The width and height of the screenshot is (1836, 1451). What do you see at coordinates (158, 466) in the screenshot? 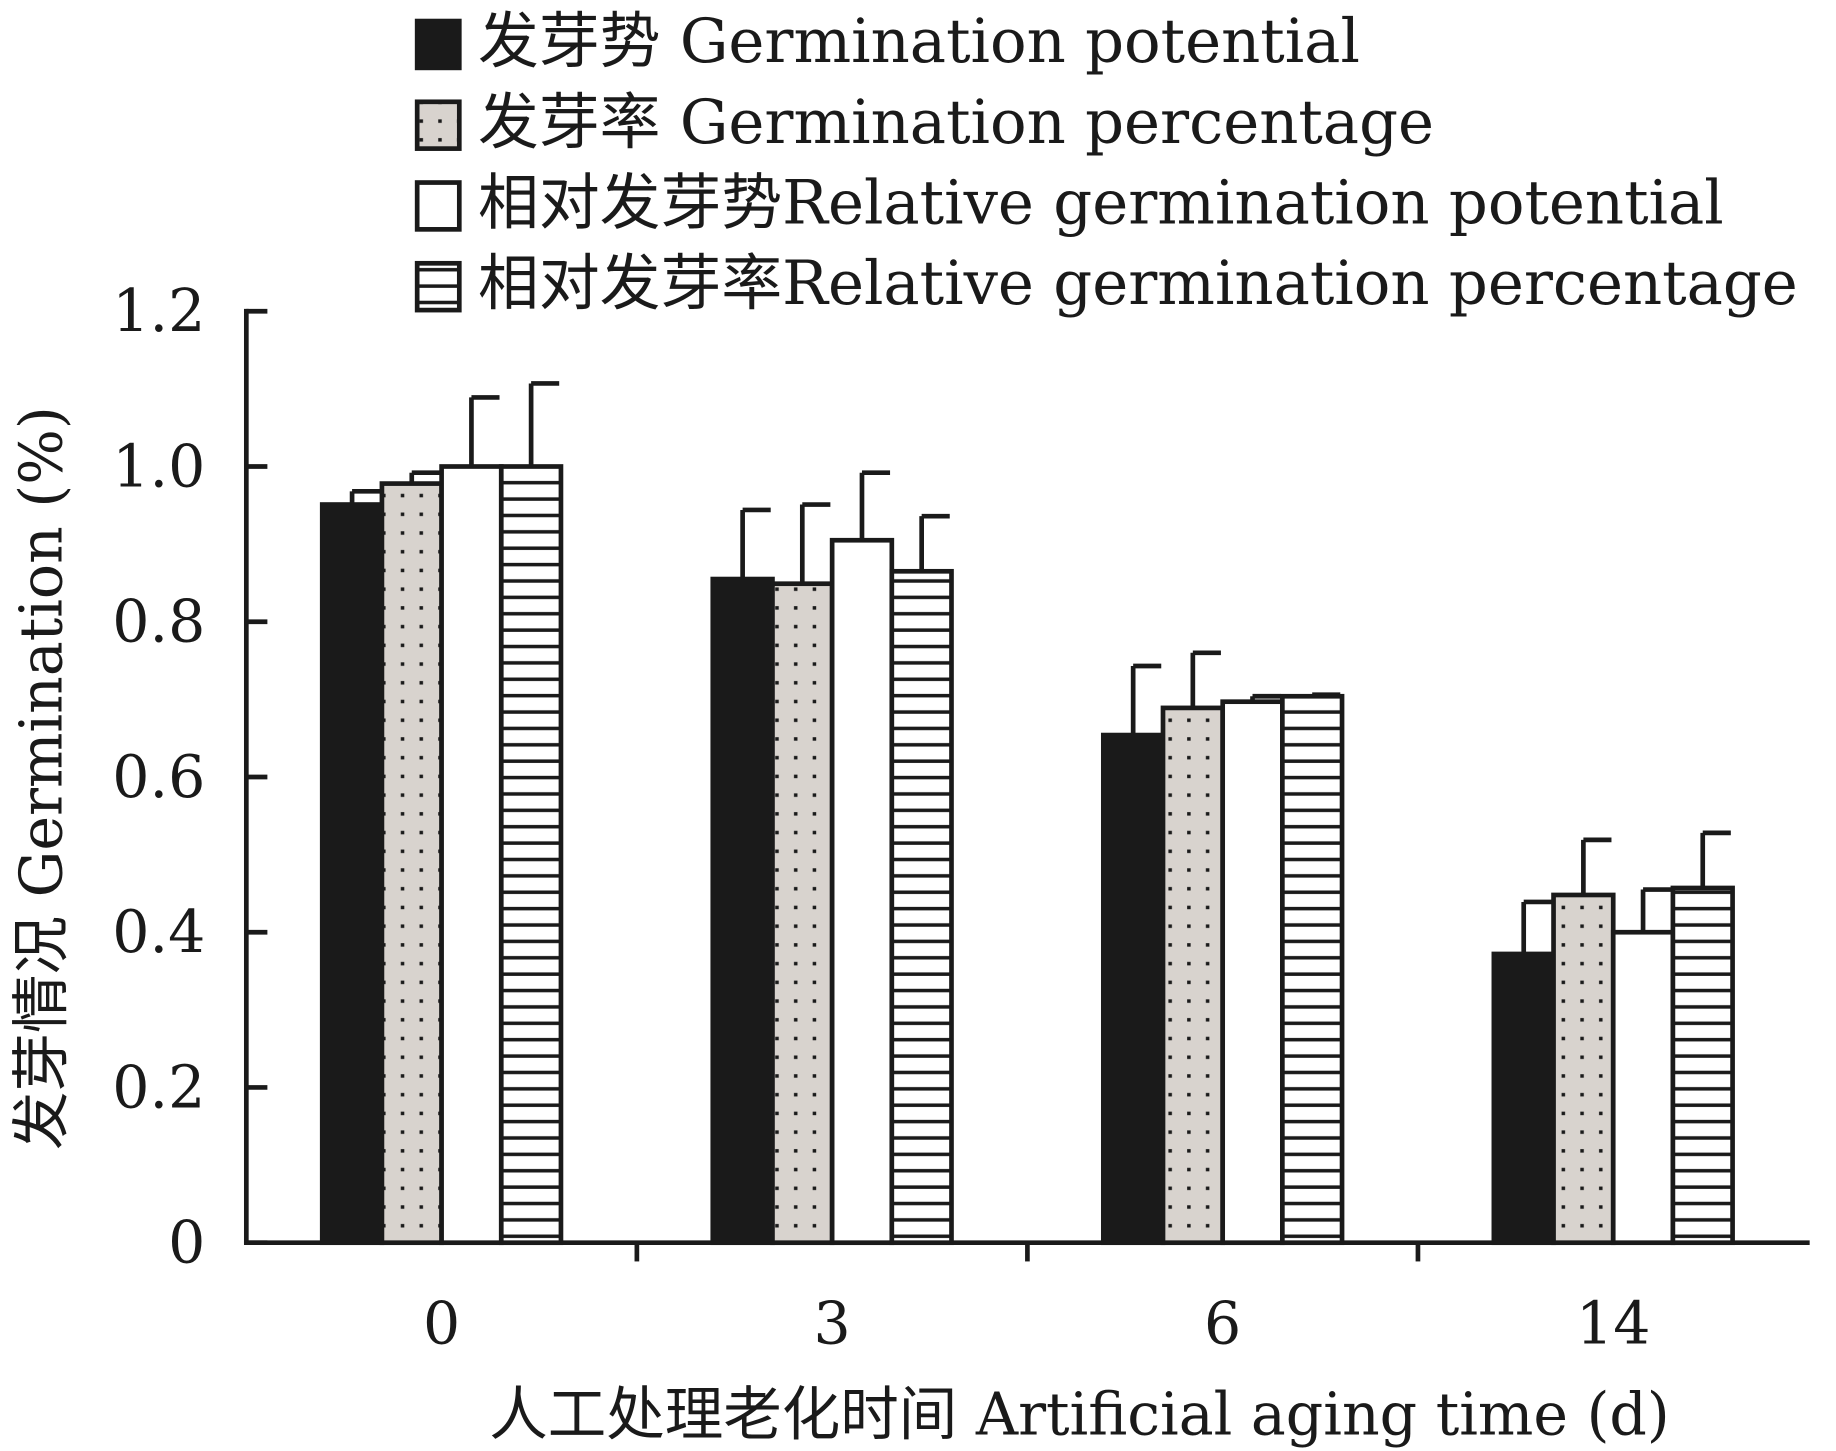
I see `y-tick-label: 1.0` at bounding box center [158, 466].